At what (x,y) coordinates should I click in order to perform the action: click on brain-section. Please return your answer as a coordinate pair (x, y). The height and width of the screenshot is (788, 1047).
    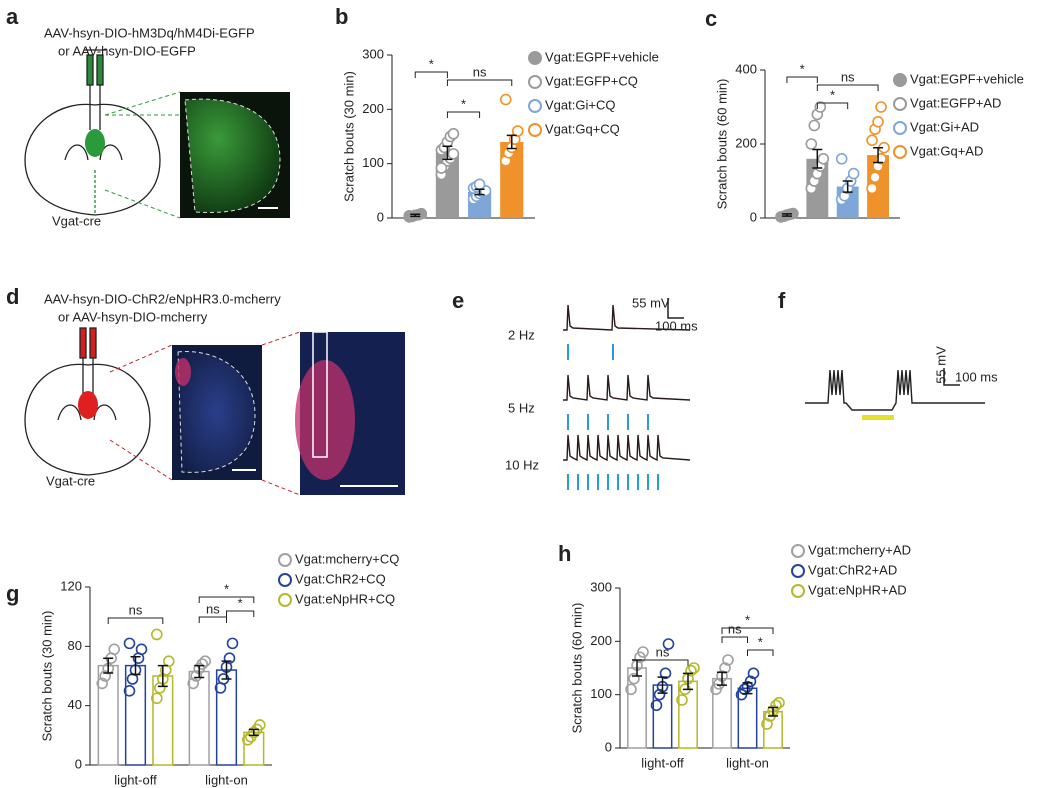
    Looking at the image, I should click on (216, 412).